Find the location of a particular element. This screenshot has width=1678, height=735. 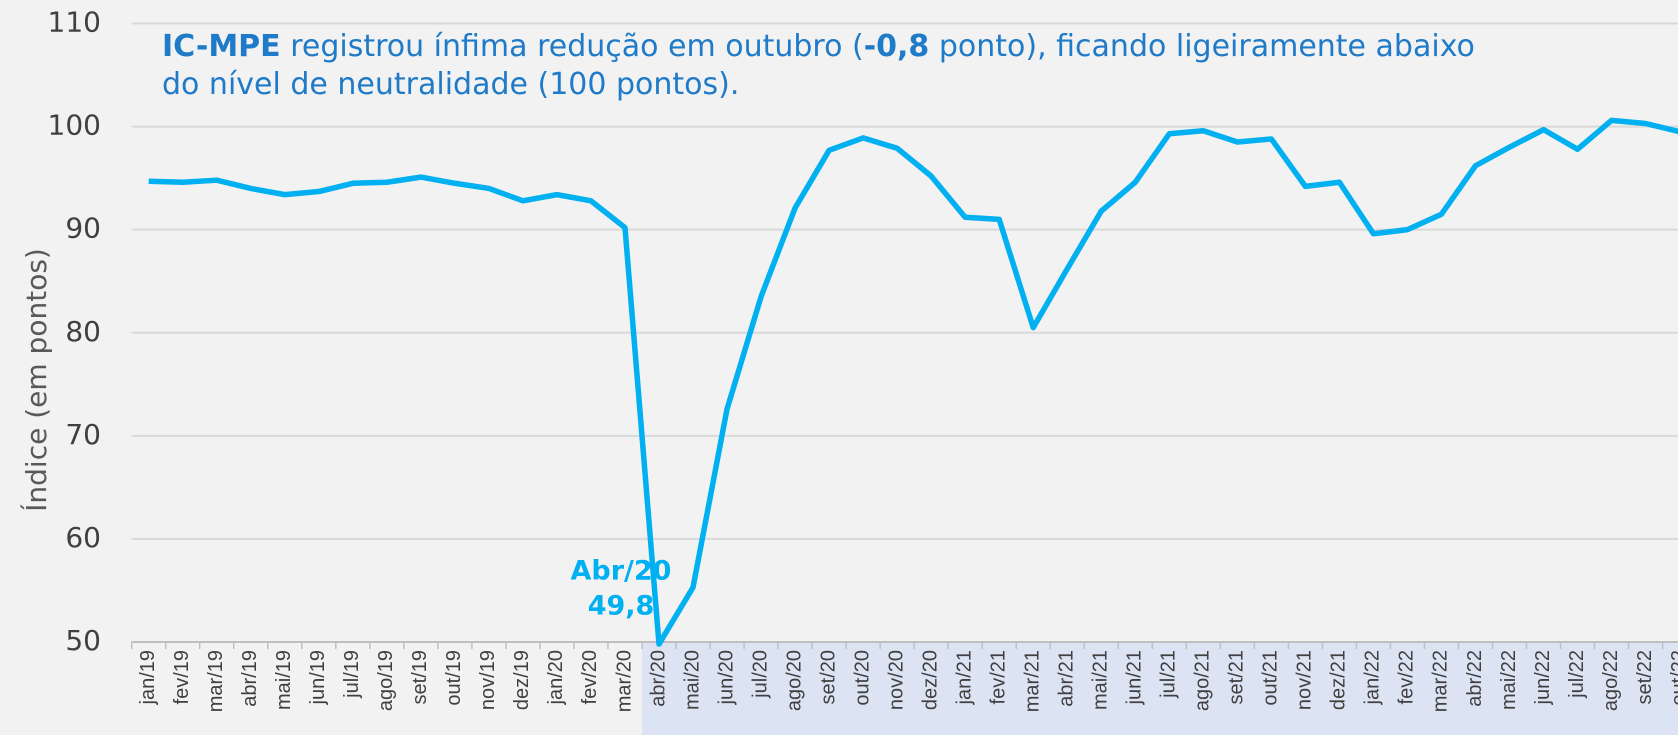

y-tick-label: 60 is located at coordinates (83, 537).